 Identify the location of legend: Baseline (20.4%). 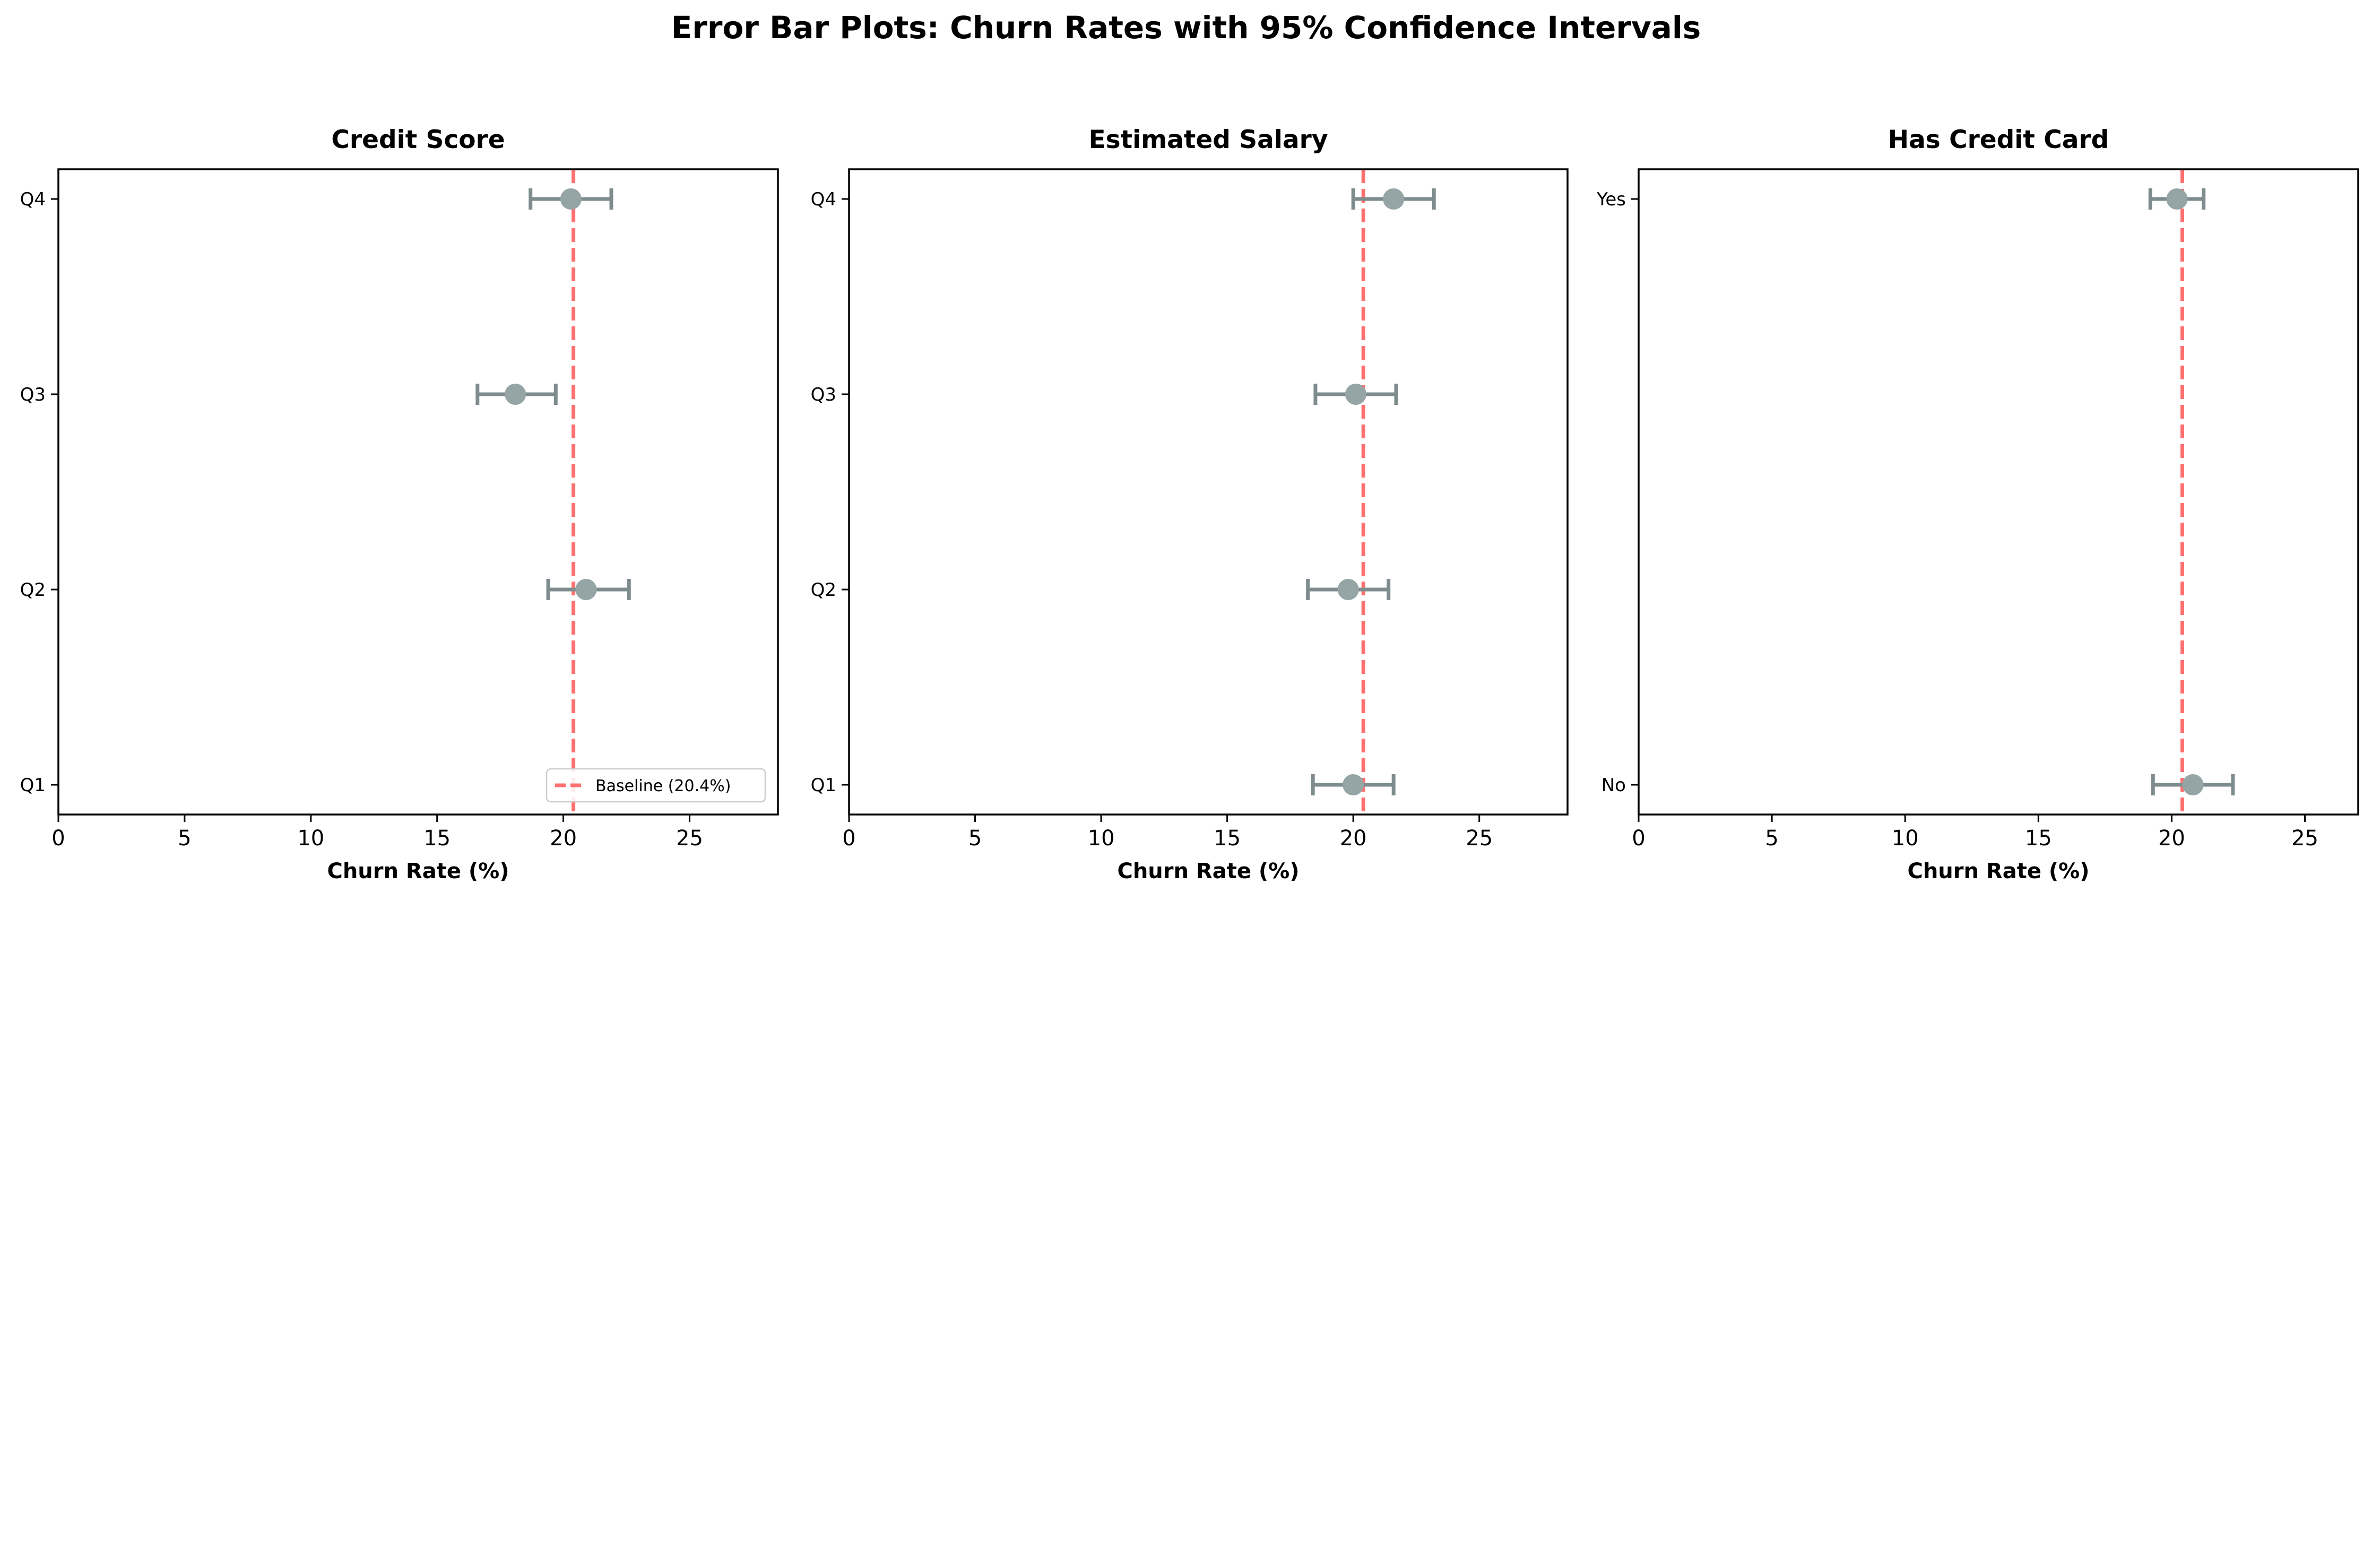
(656, 785).